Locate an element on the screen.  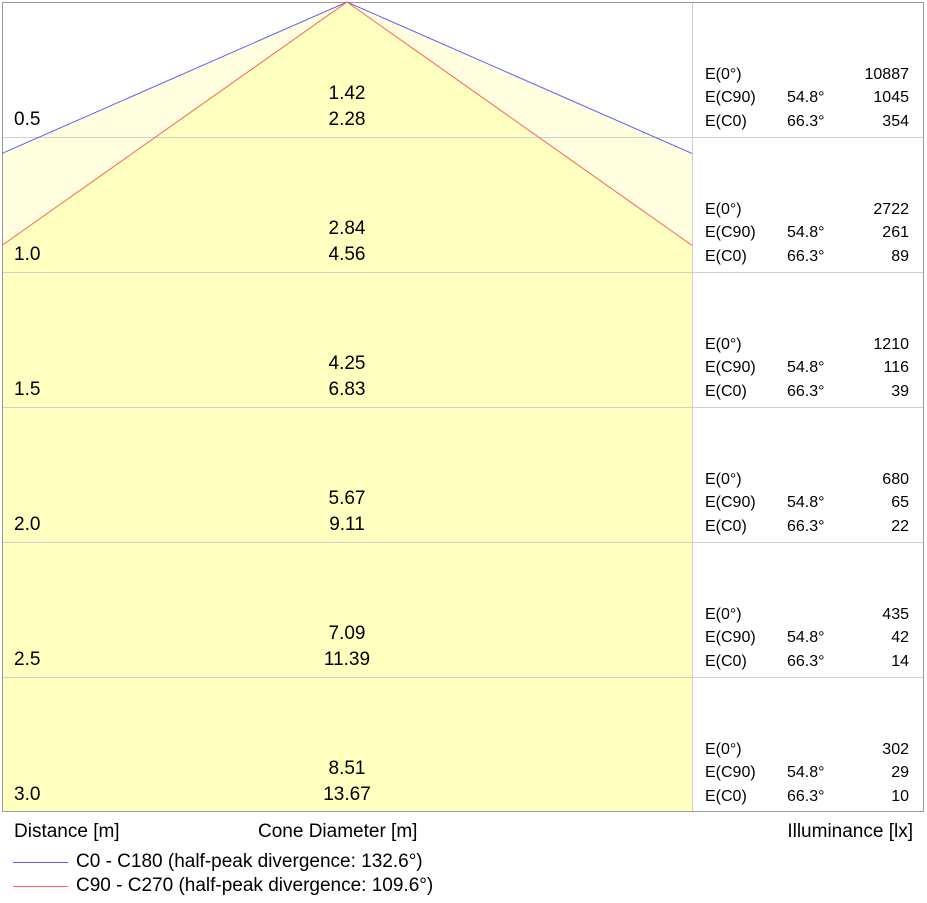
cone-diameter-c90: 8.51 is located at coordinates (347, 768).